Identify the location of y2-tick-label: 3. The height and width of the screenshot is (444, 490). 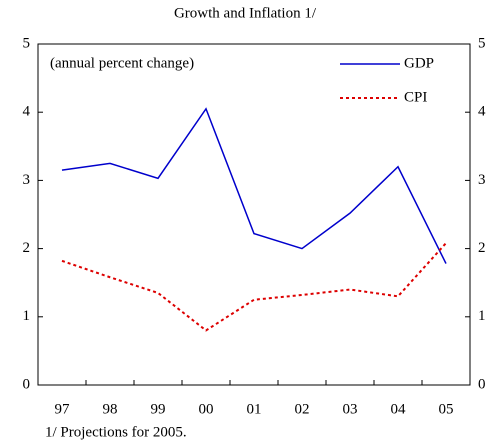
(482, 180).